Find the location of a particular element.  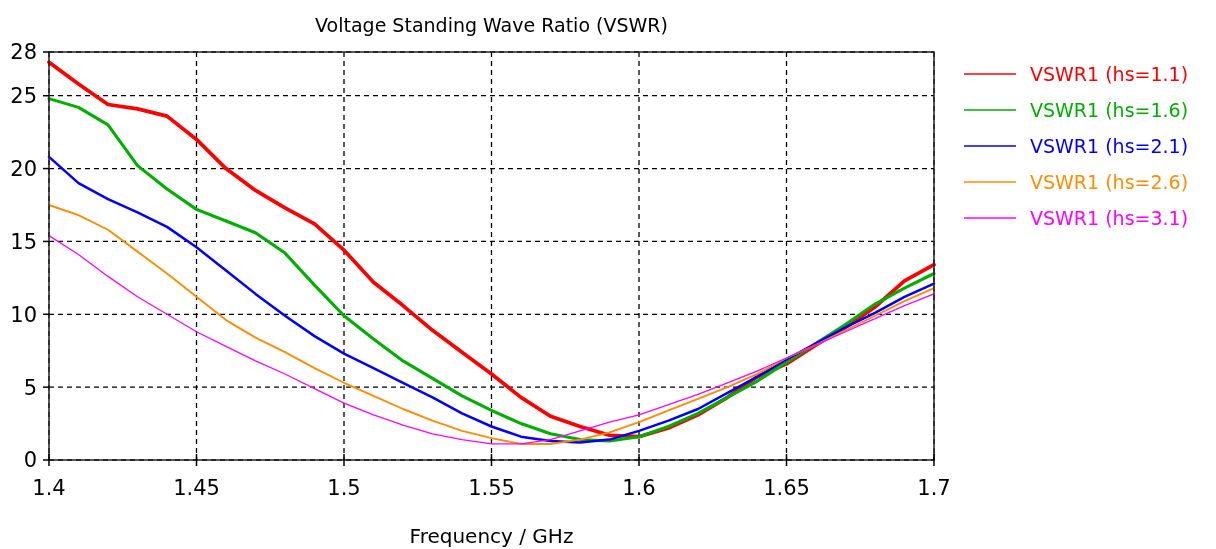

x-tick-label: 1.4 is located at coordinates (49, 488).